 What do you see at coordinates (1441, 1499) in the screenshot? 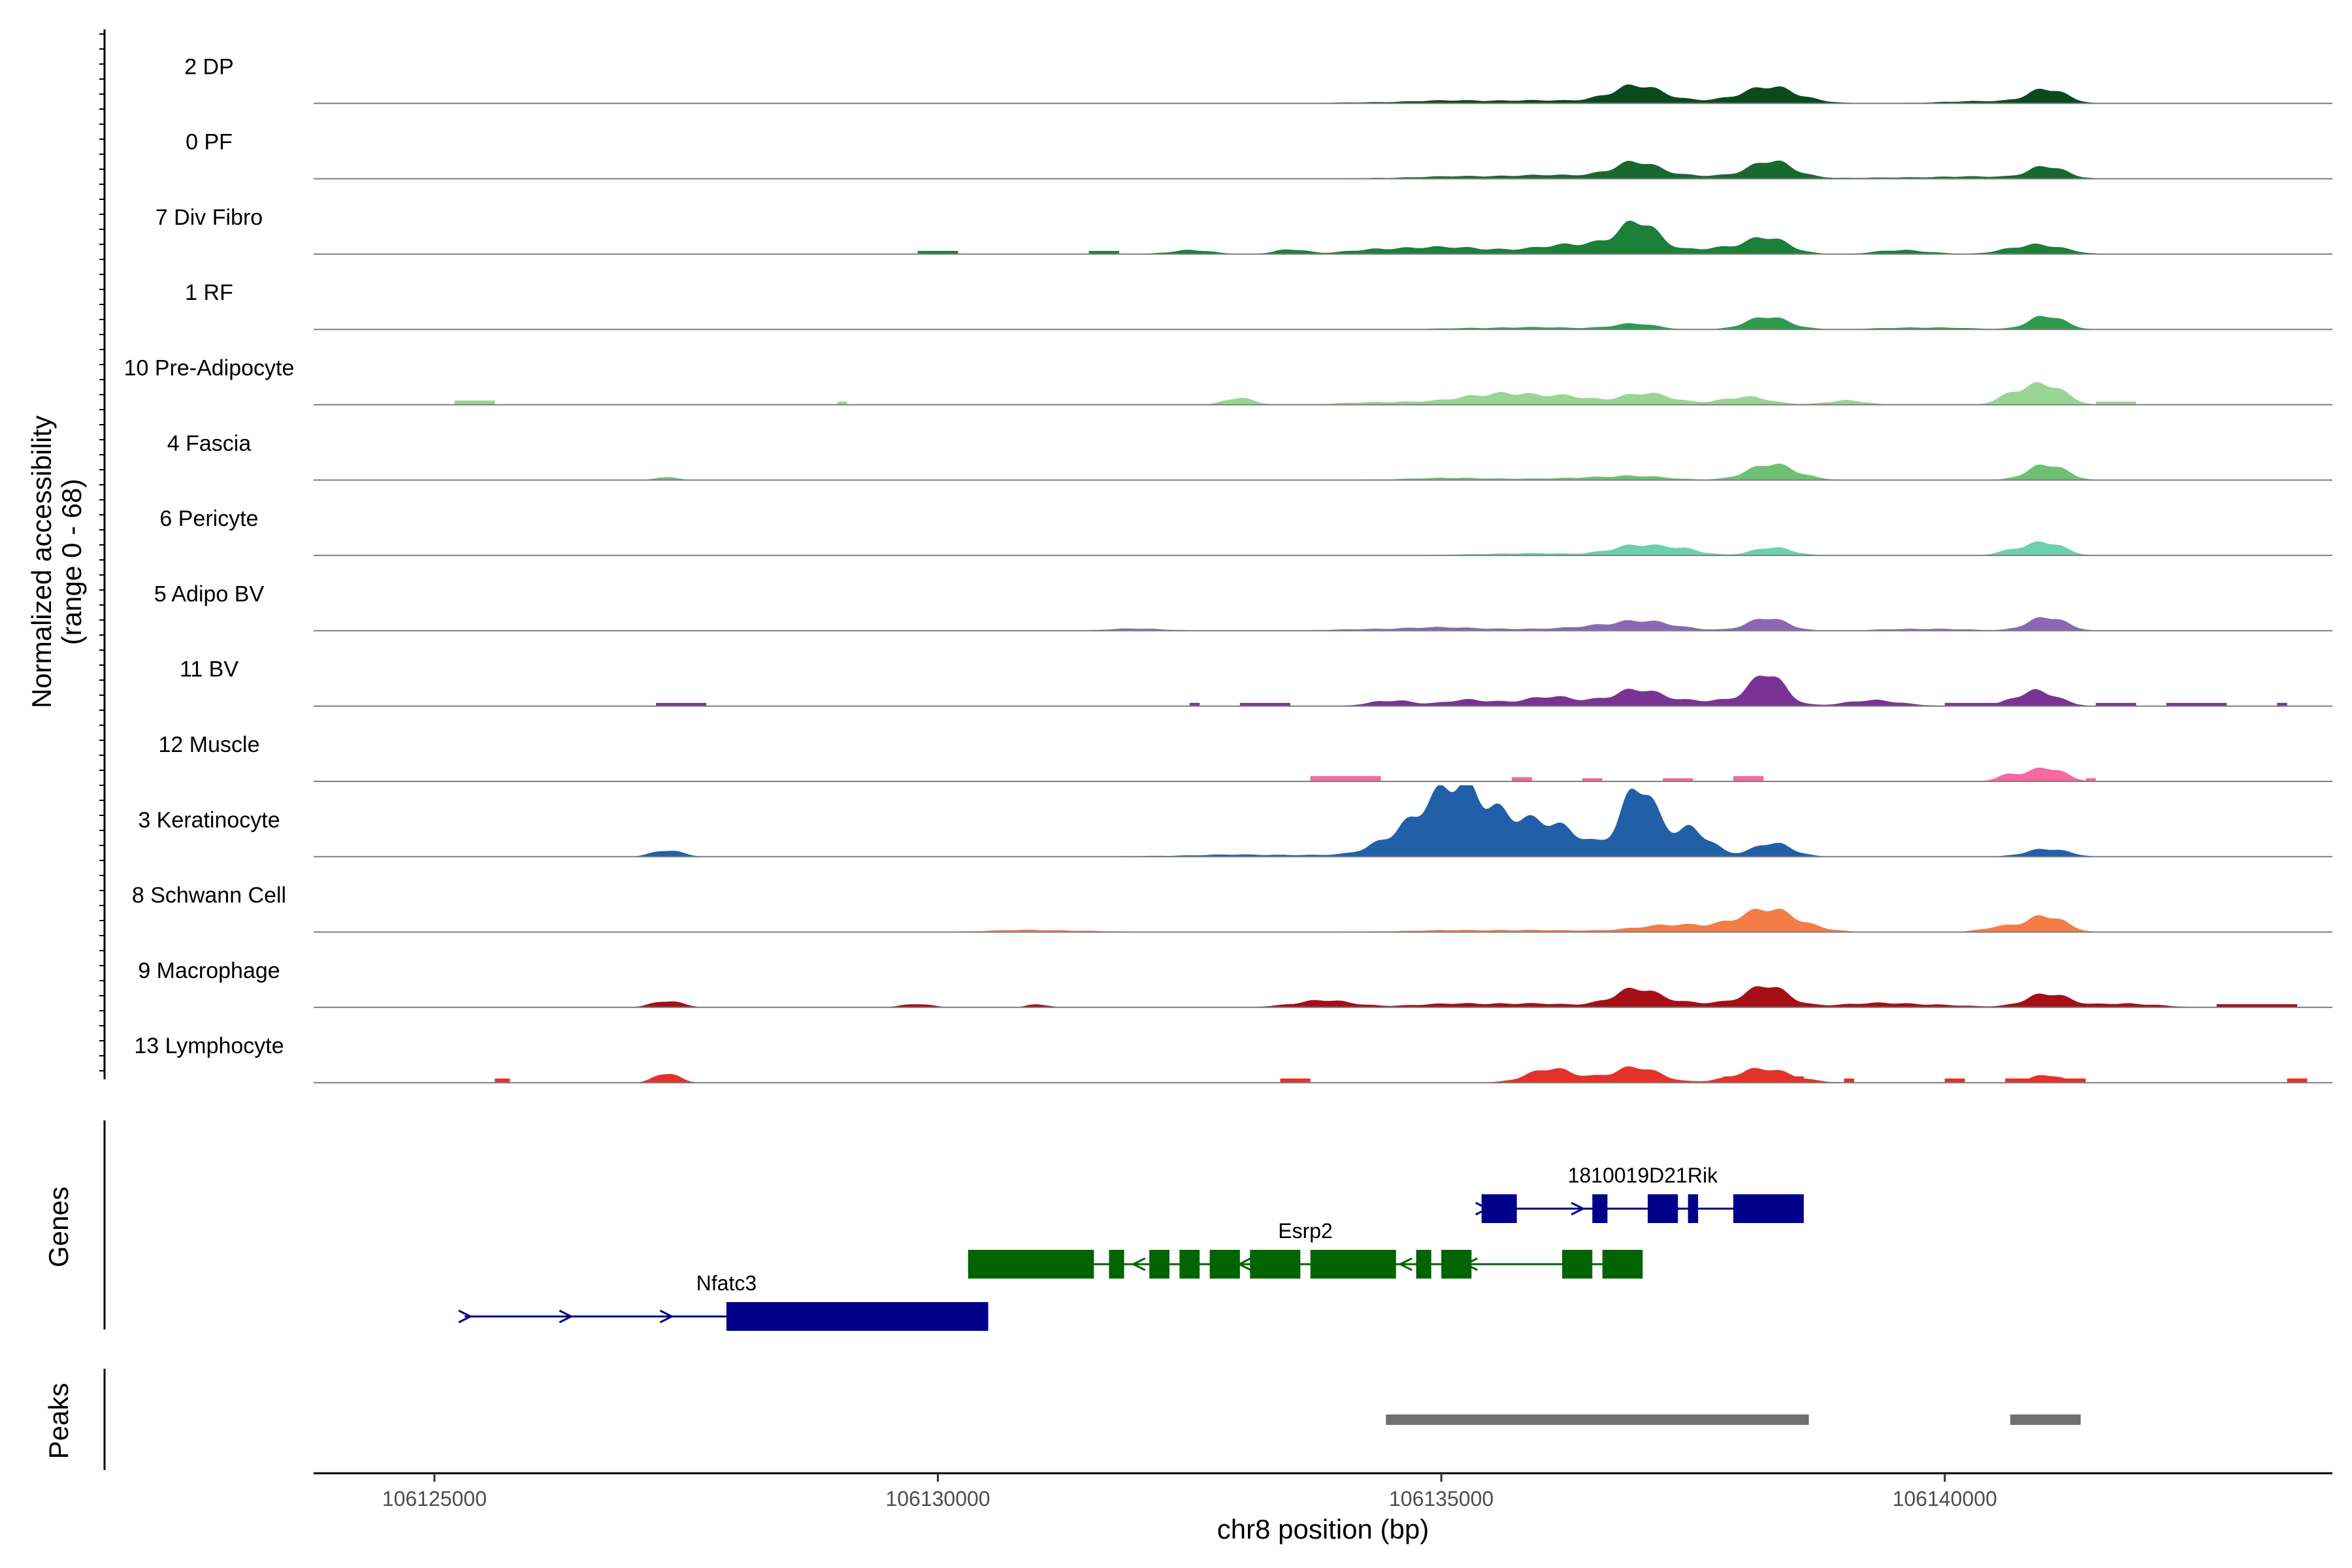
I see `x-tick-label: 106135000` at bounding box center [1441, 1499].